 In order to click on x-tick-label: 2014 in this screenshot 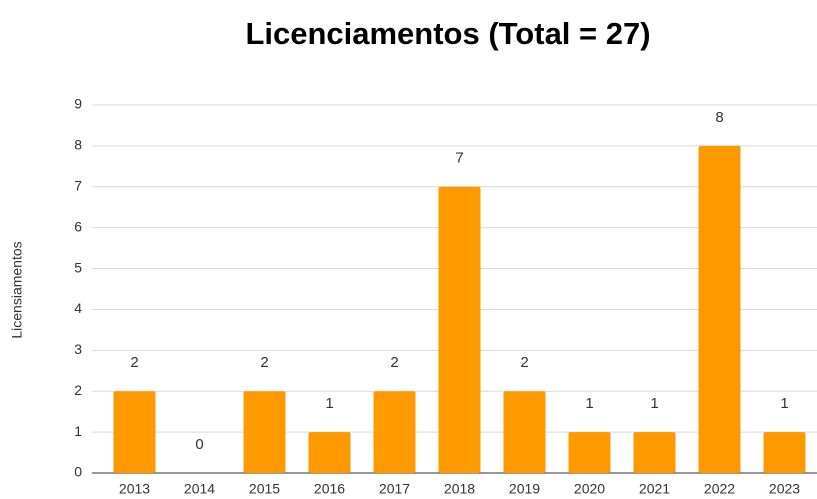, I will do `click(199, 489)`.